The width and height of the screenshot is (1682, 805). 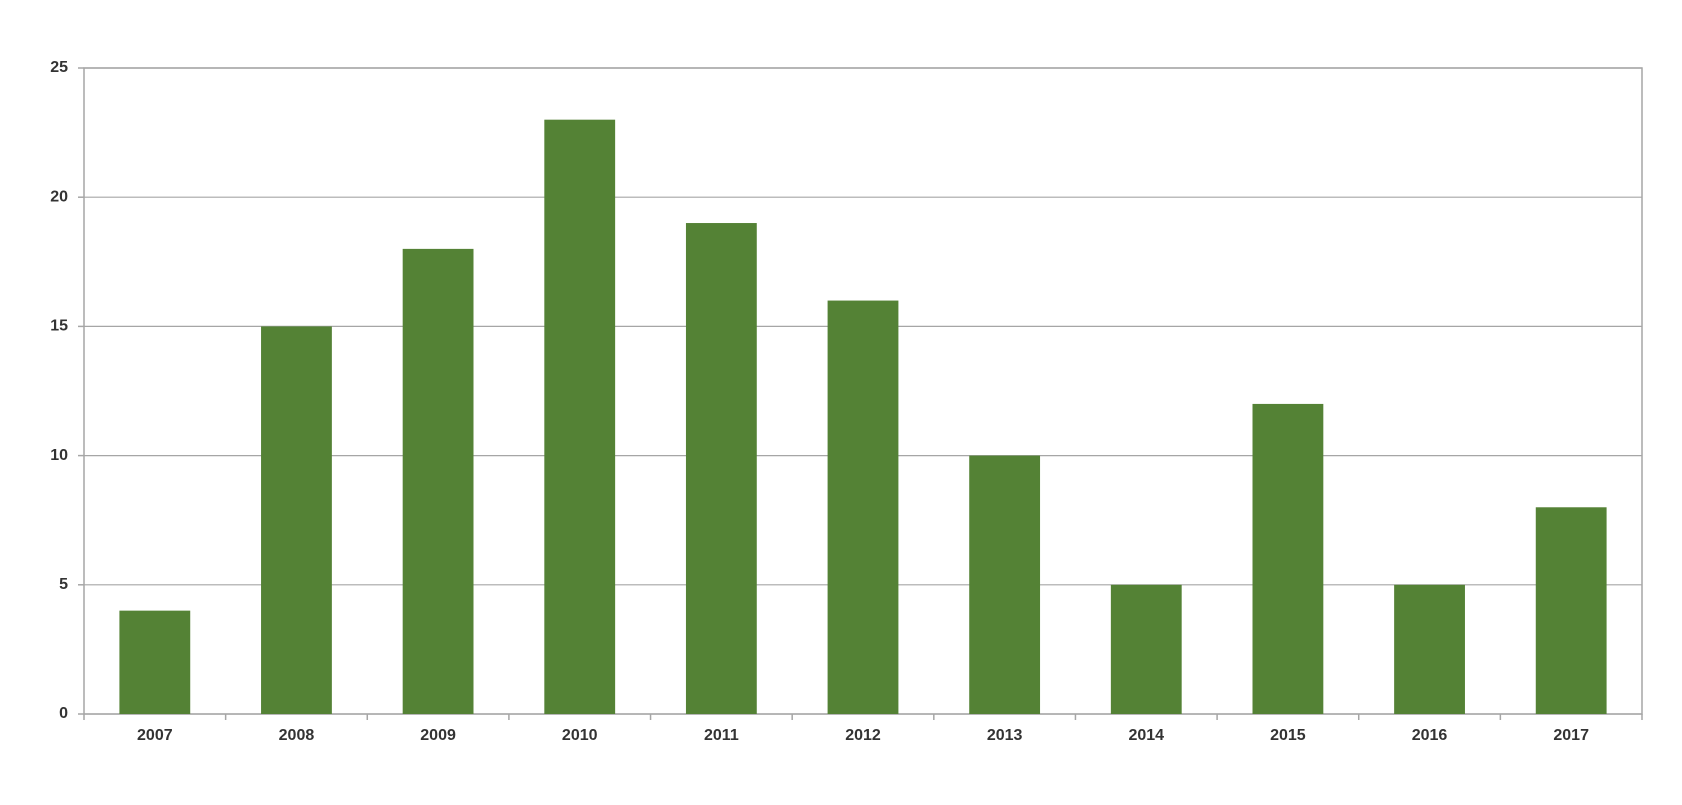 I want to click on x-tick-label: 2009, so click(x=438, y=735).